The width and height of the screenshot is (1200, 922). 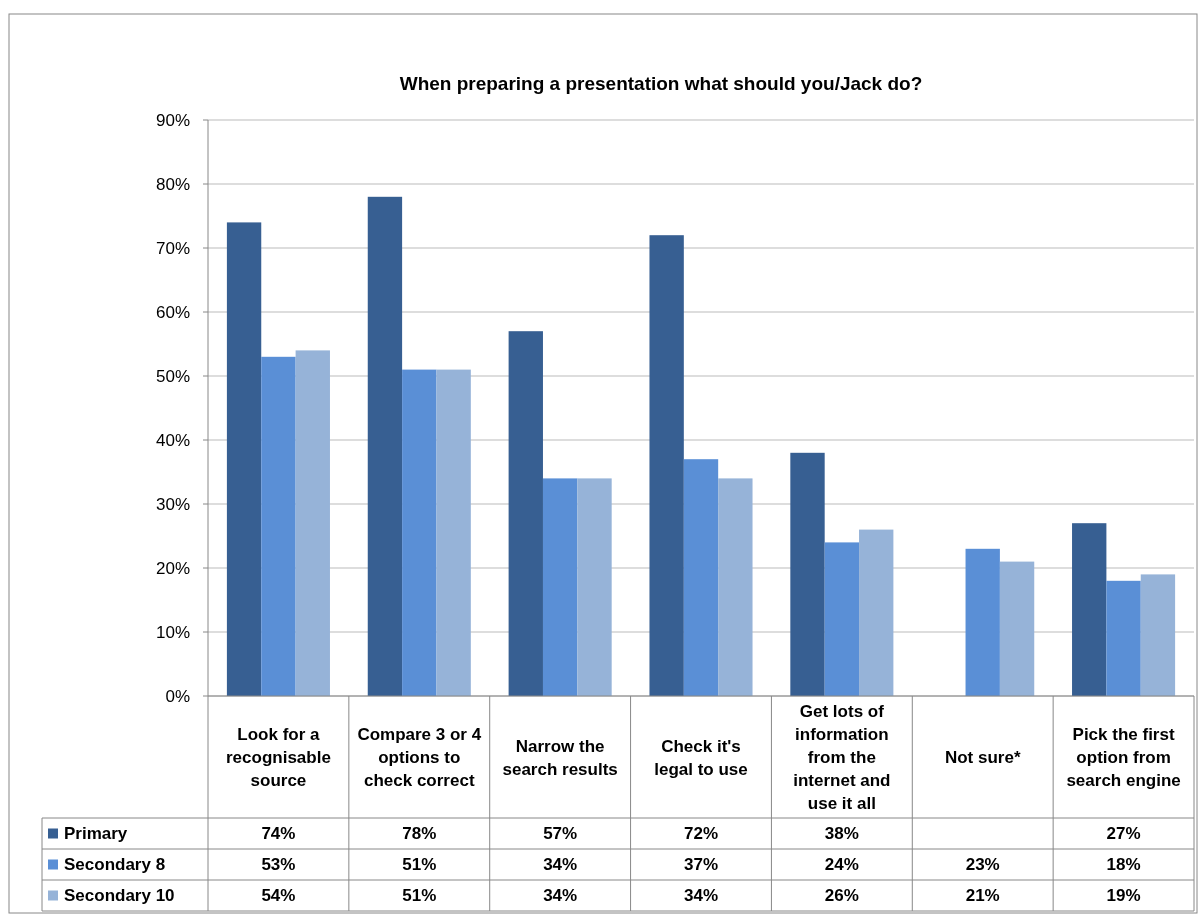 I want to click on chart-title: When preparing a presentation what should you/Jack do?, so click(x=661, y=83).